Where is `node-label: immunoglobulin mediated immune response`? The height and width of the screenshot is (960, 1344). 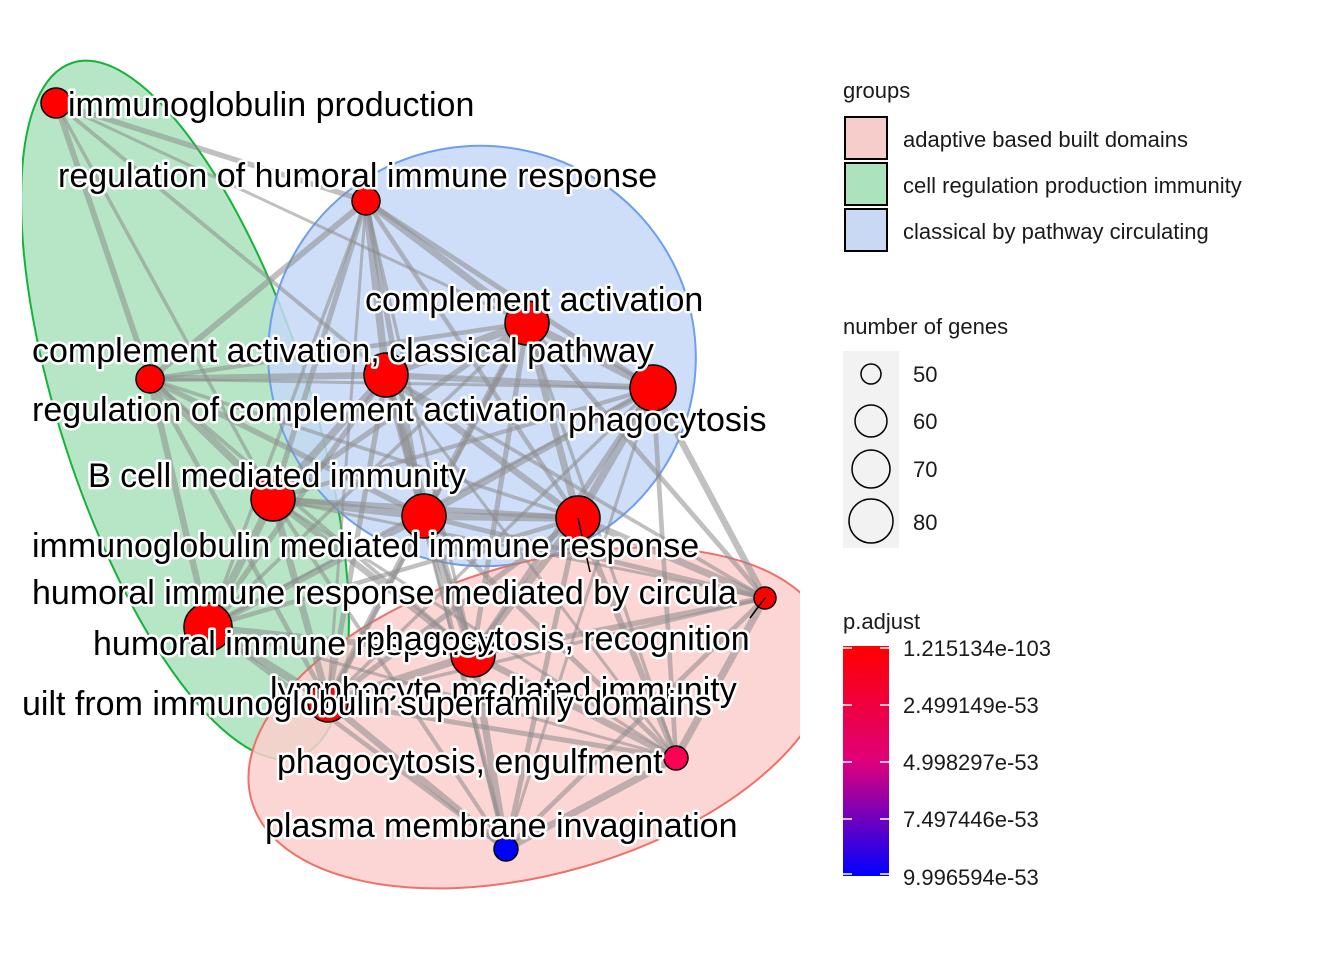 node-label: immunoglobulin mediated immune response is located at coordinates (365, 546).